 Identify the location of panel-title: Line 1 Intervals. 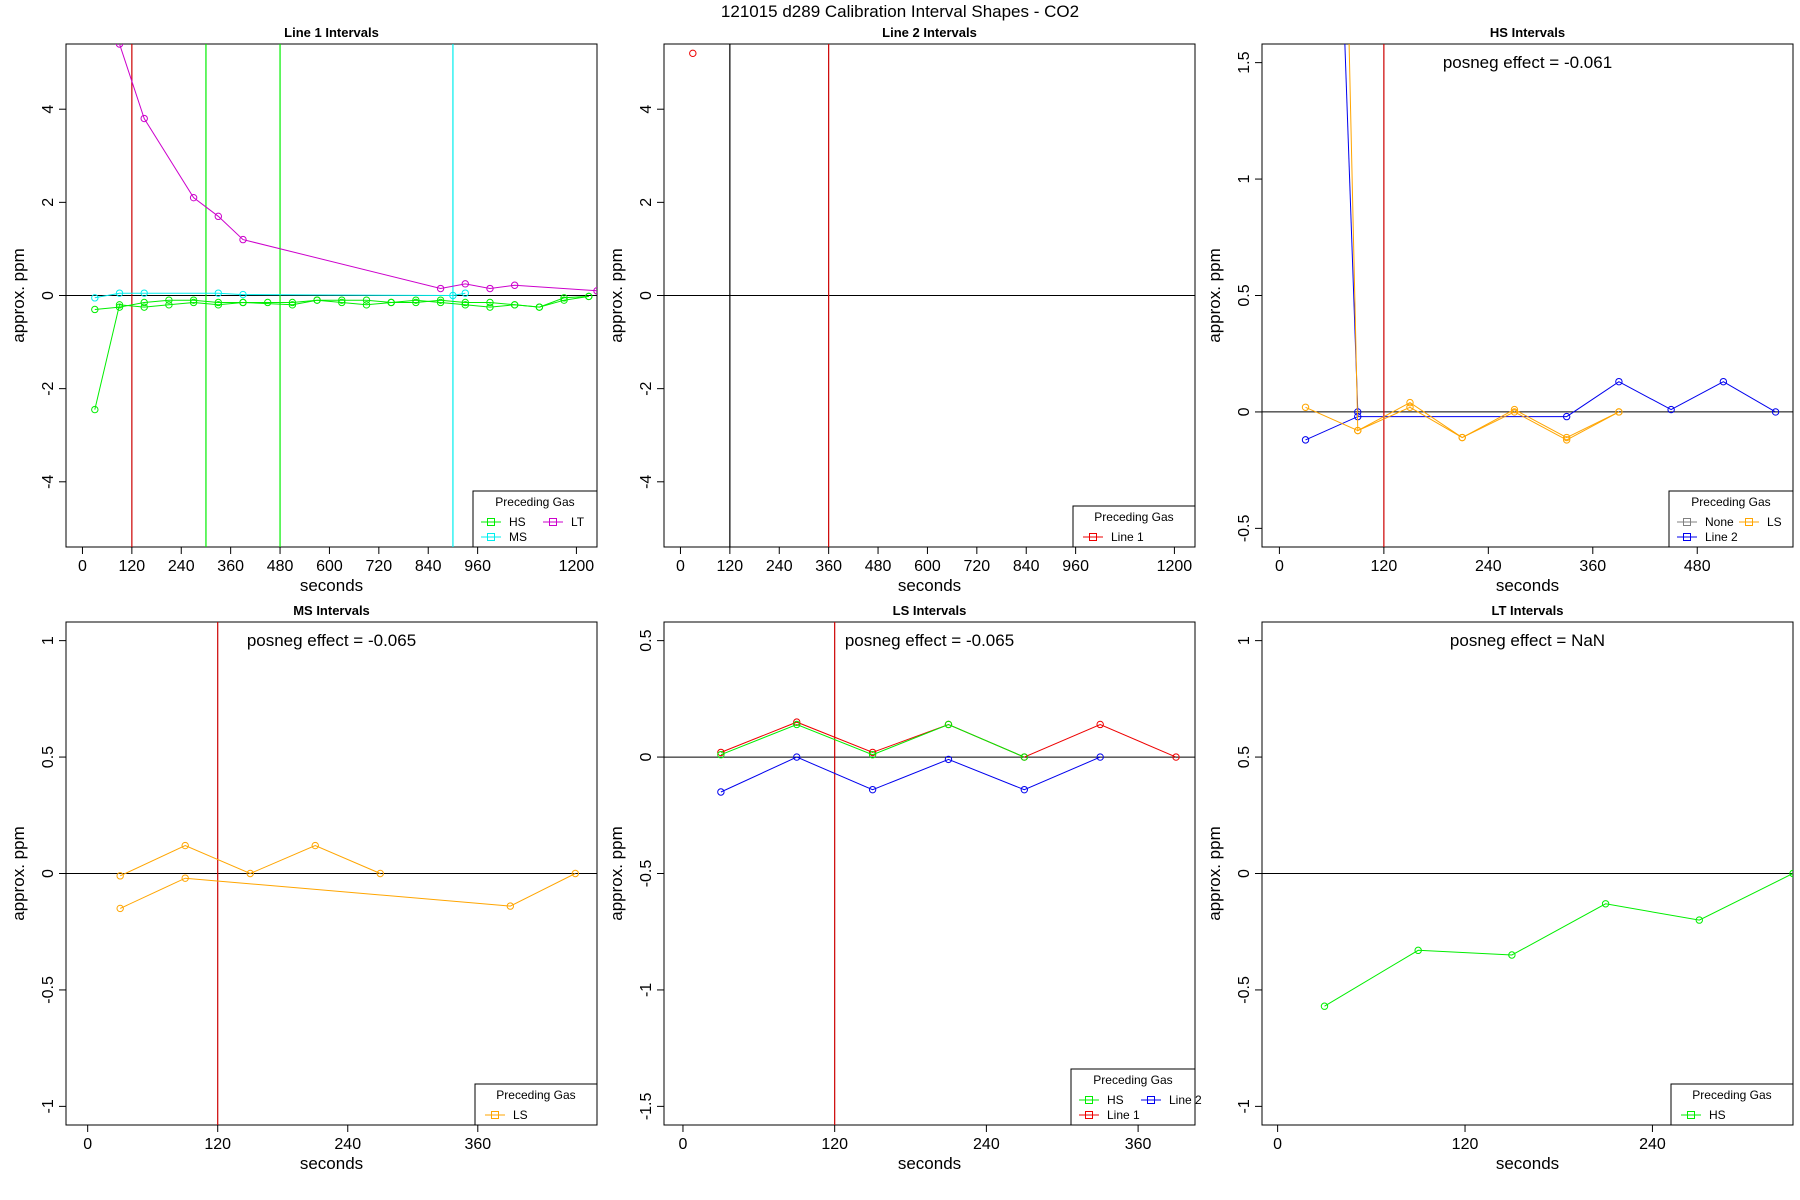
(331, 32).